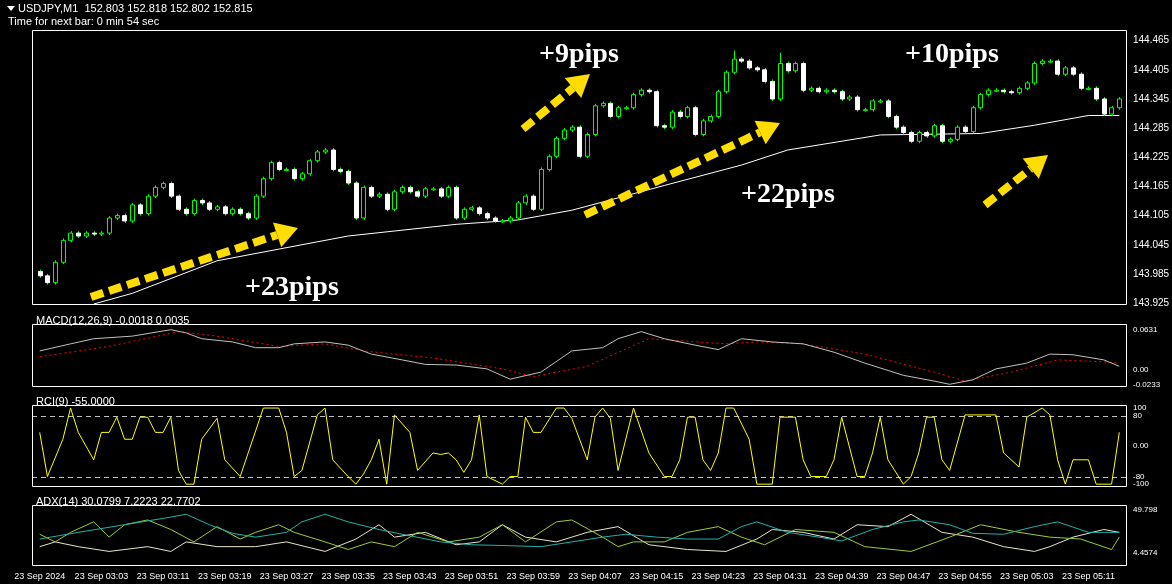 The width and height of the screenshot is (1172, 584). Describe the element at coordinates (225, 576) in the screenshot. I see `x-tick-label: 23 Sep 03:19` at that location.